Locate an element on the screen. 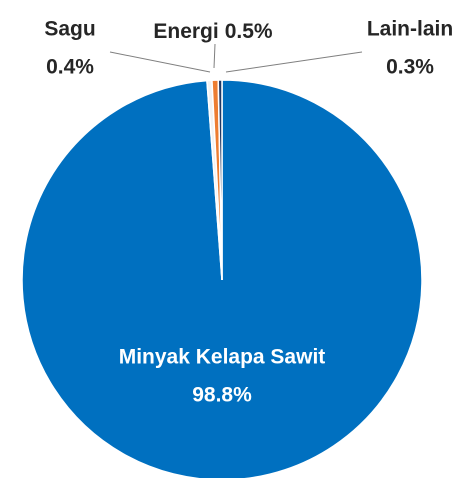 The image size is (475, 478). value-label: 0.5% is located at coordinates (249, 31).